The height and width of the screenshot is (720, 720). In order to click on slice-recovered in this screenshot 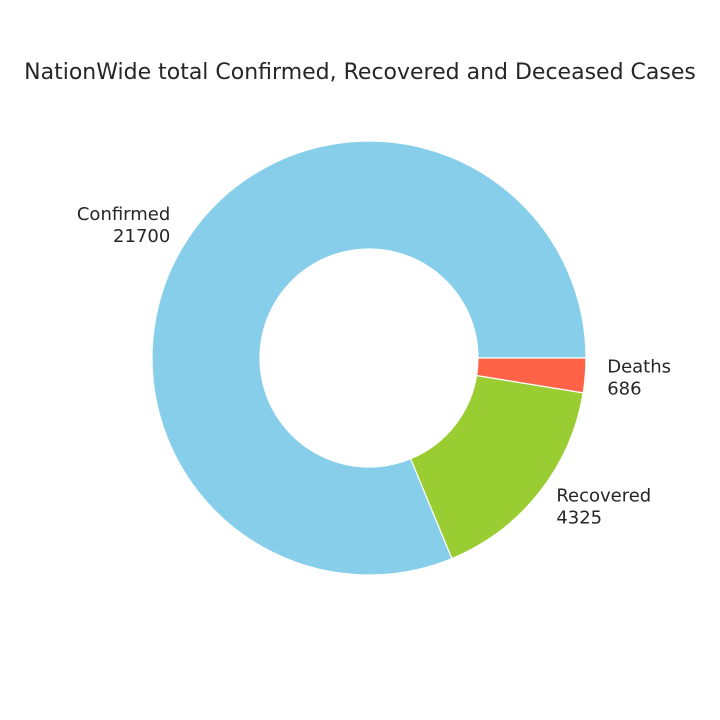, I will do `click(496, 467)`.